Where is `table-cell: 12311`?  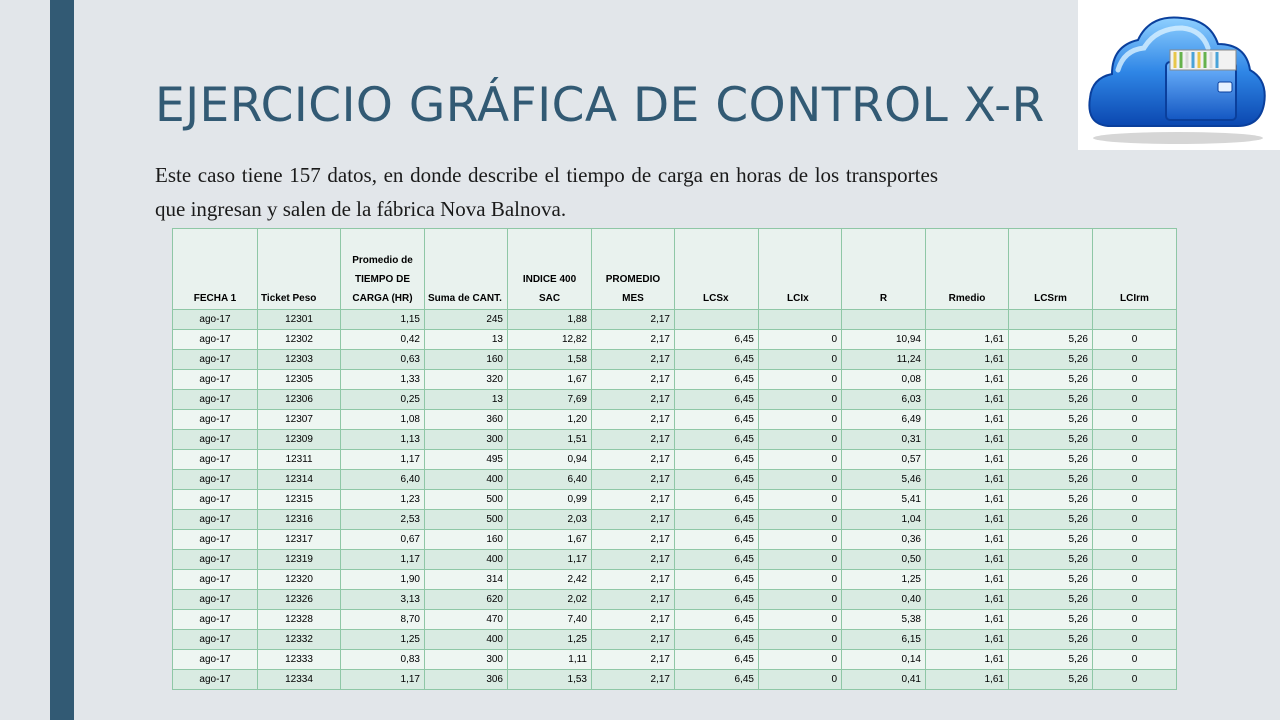 table-cell: 12311 is located at coordinates (299, 459).